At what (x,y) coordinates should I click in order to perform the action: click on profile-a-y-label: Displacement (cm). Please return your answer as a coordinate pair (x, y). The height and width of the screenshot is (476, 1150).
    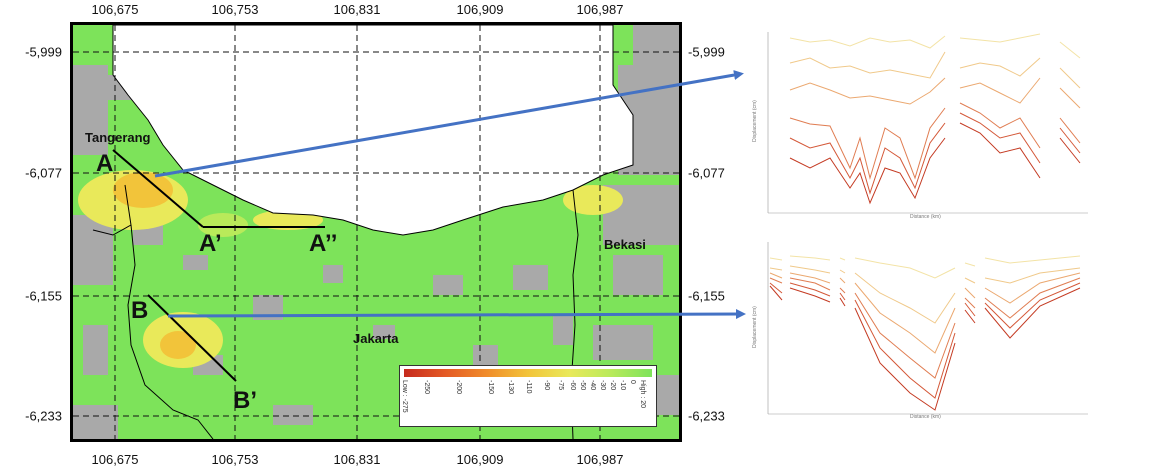
    Looking at the image, I should click on (754, 121).